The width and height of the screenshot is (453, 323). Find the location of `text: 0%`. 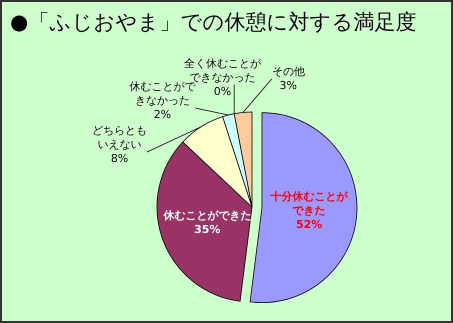

text: 0% is located at coordinates (223, 91).